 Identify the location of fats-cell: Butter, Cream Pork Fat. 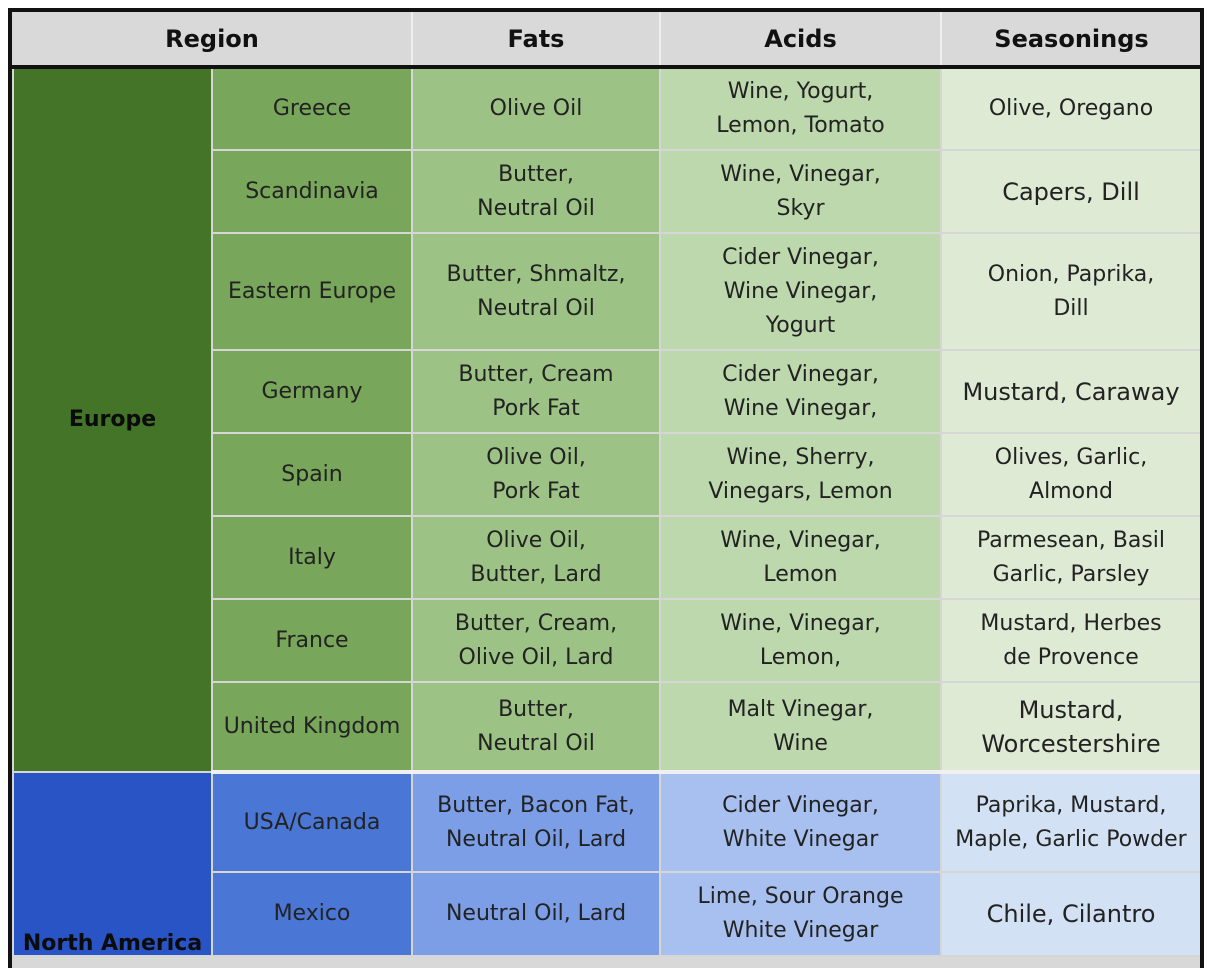
(536, 391).